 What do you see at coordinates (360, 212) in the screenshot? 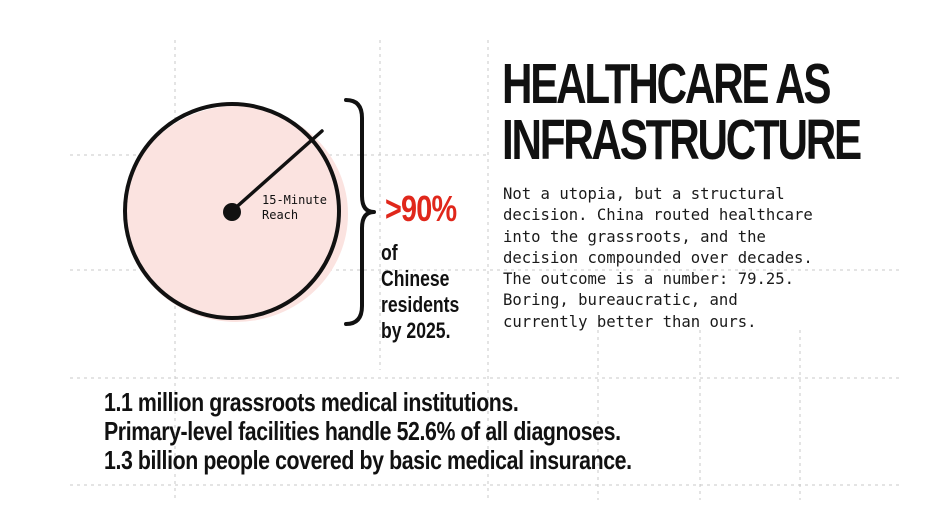
I see `curly-brace` at bounding box center [360, 212].